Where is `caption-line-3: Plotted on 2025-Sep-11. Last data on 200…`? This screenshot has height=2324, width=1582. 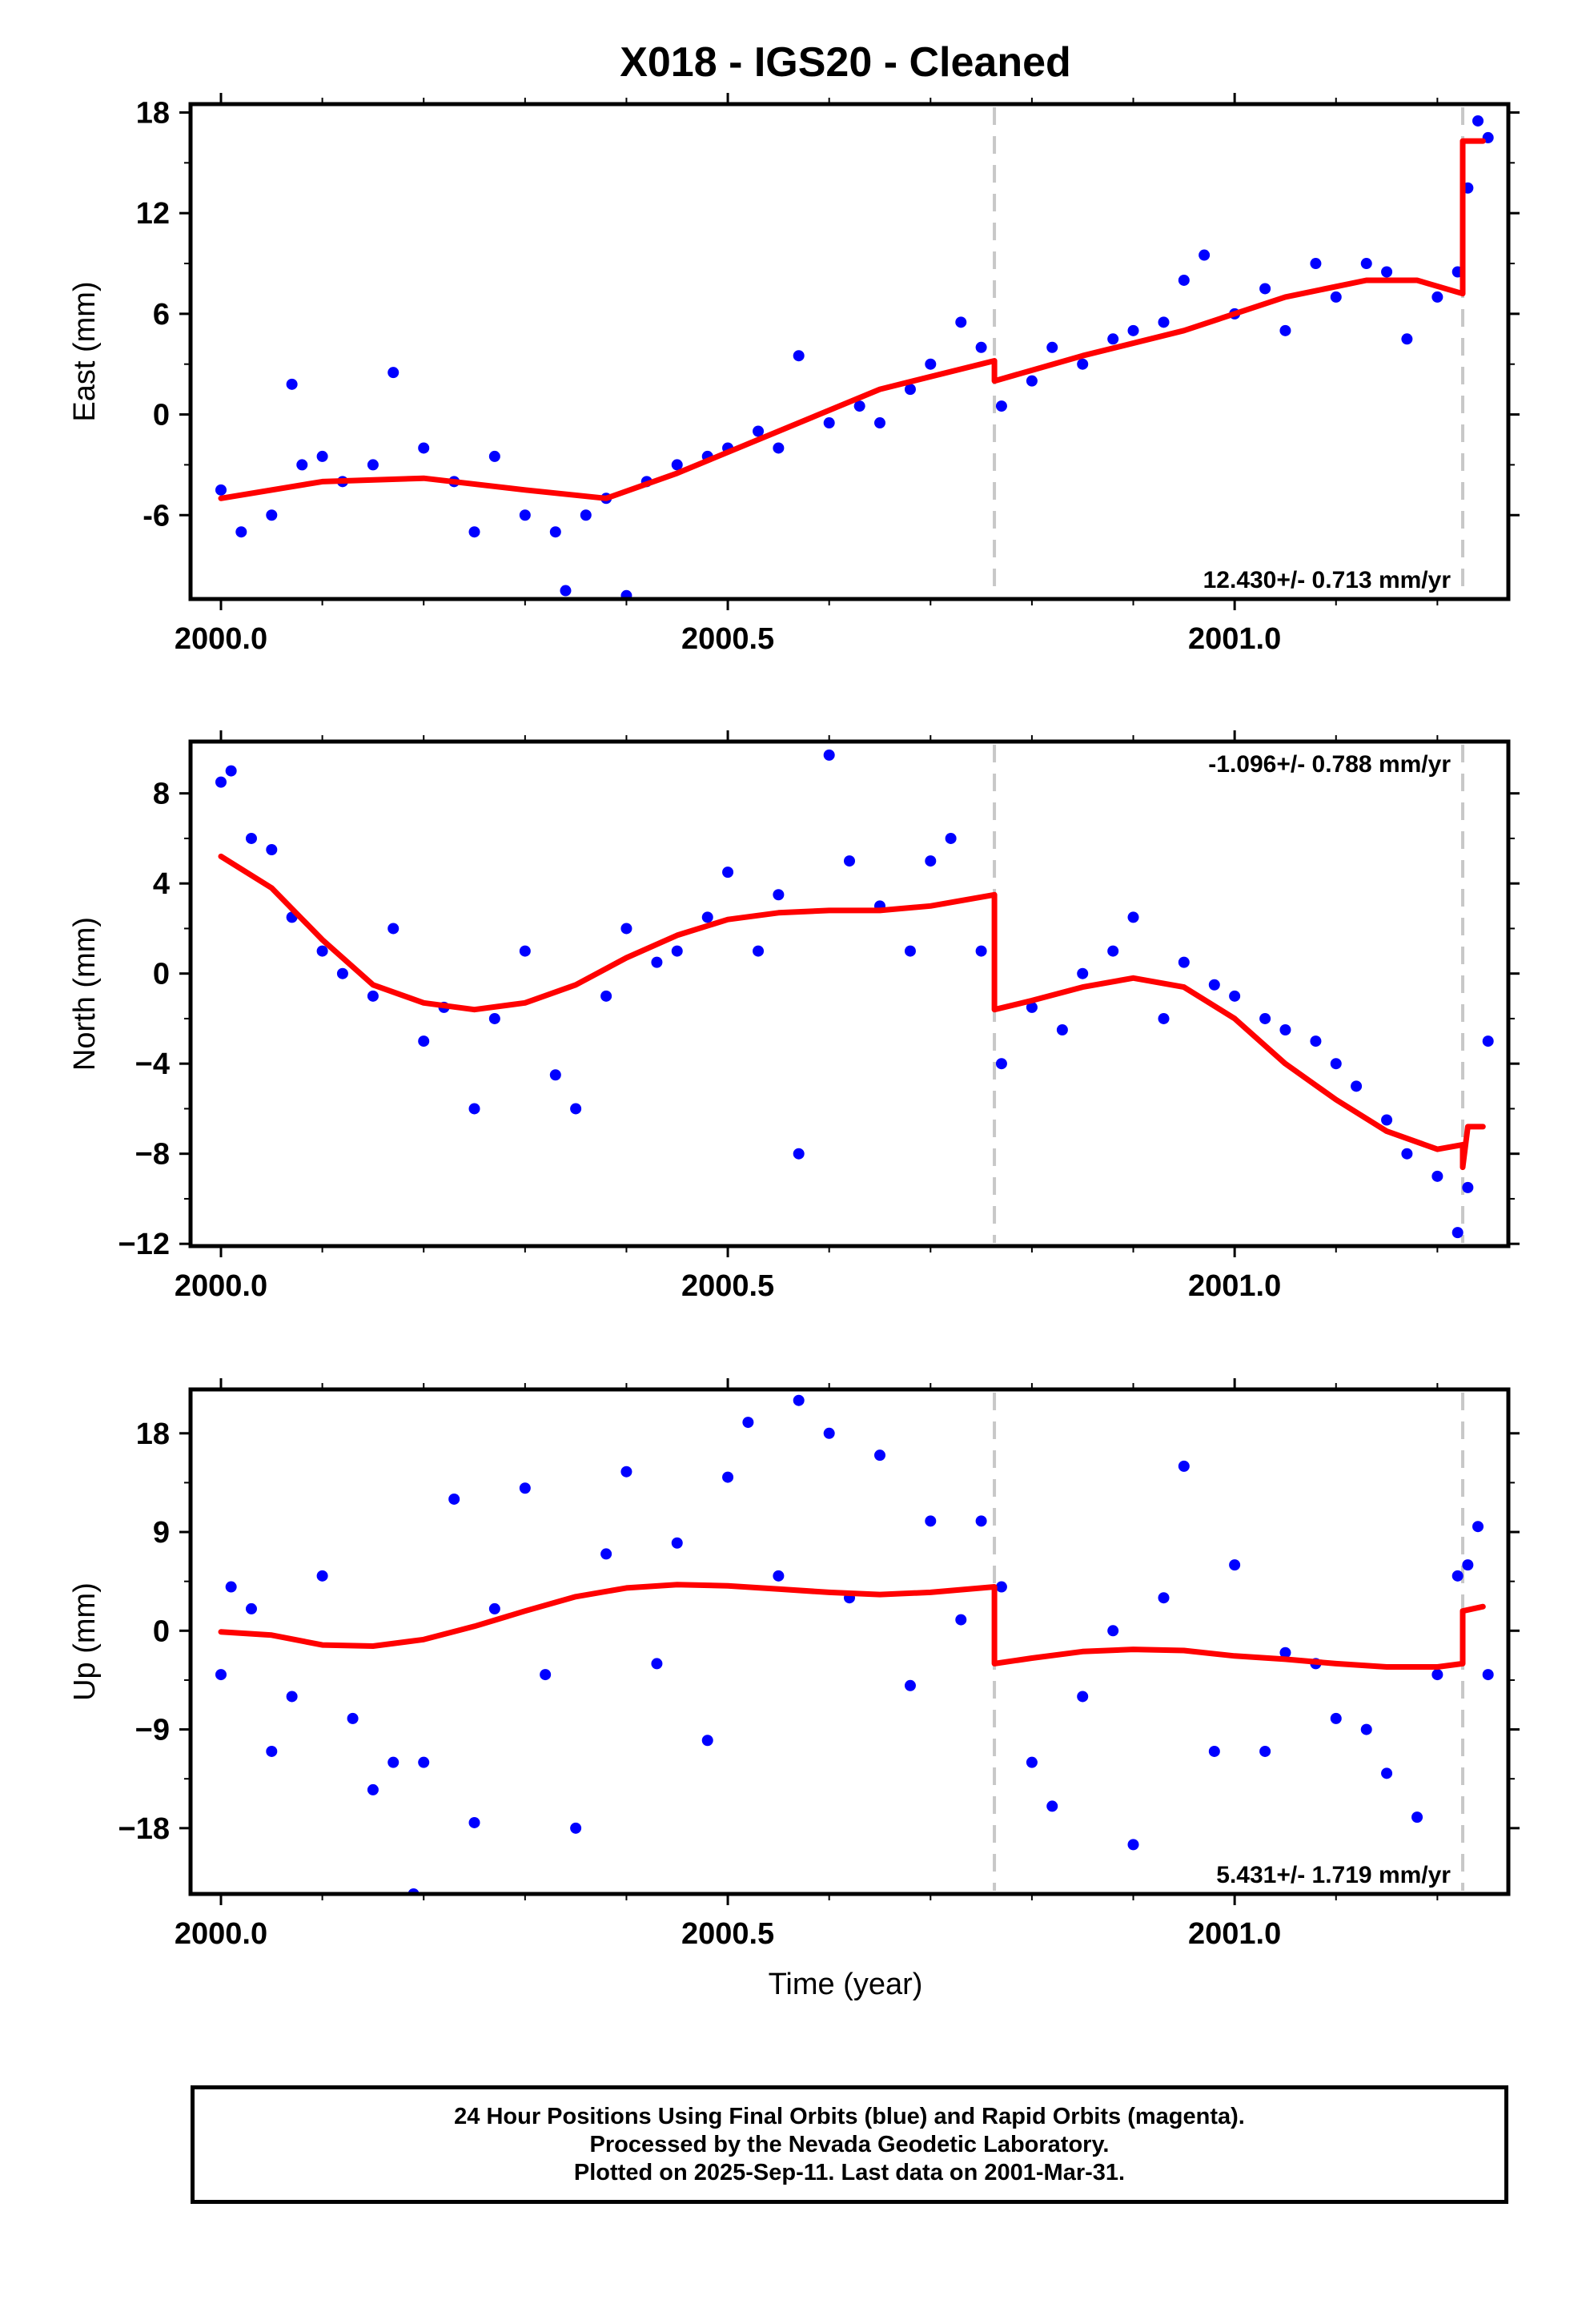 caption-line-3: Plotted on 2025-Sep-11. Last data on 200… is located at coordinates (849, 2172).